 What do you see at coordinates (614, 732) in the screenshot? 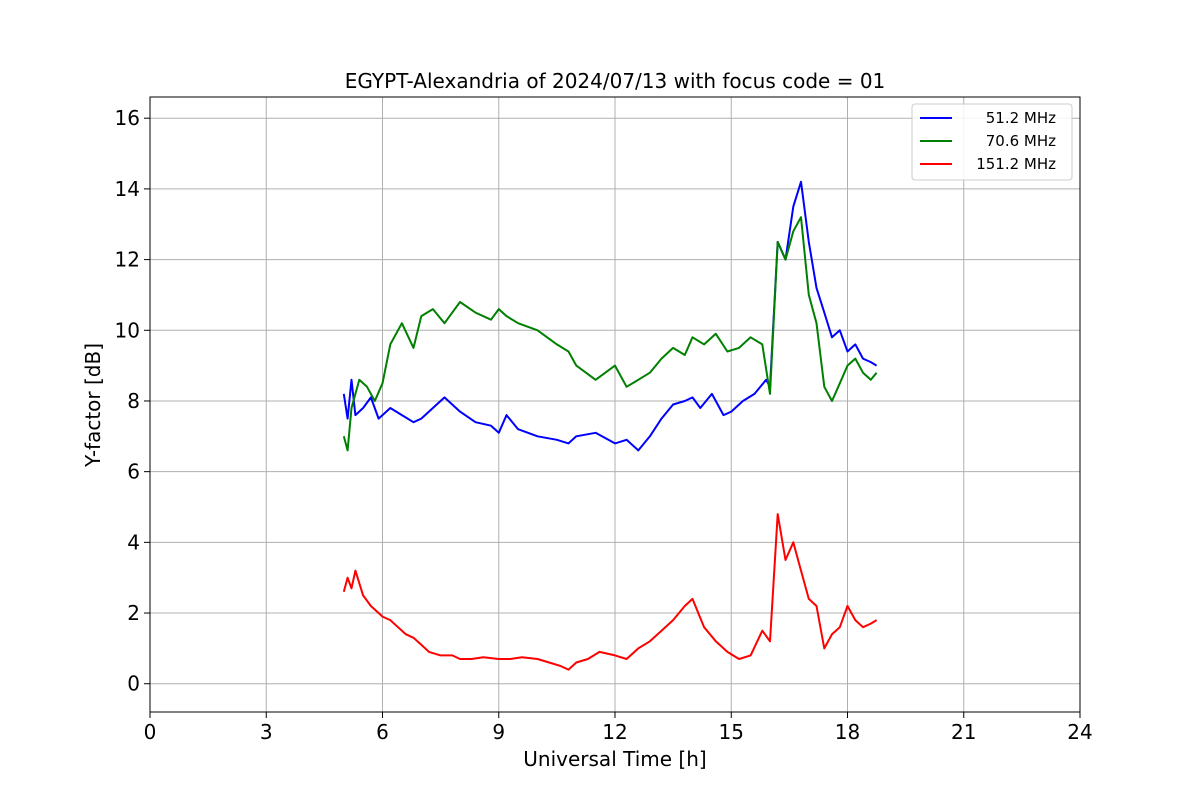
I see `x-tick-label: 12` at bounding box center [614, 732].